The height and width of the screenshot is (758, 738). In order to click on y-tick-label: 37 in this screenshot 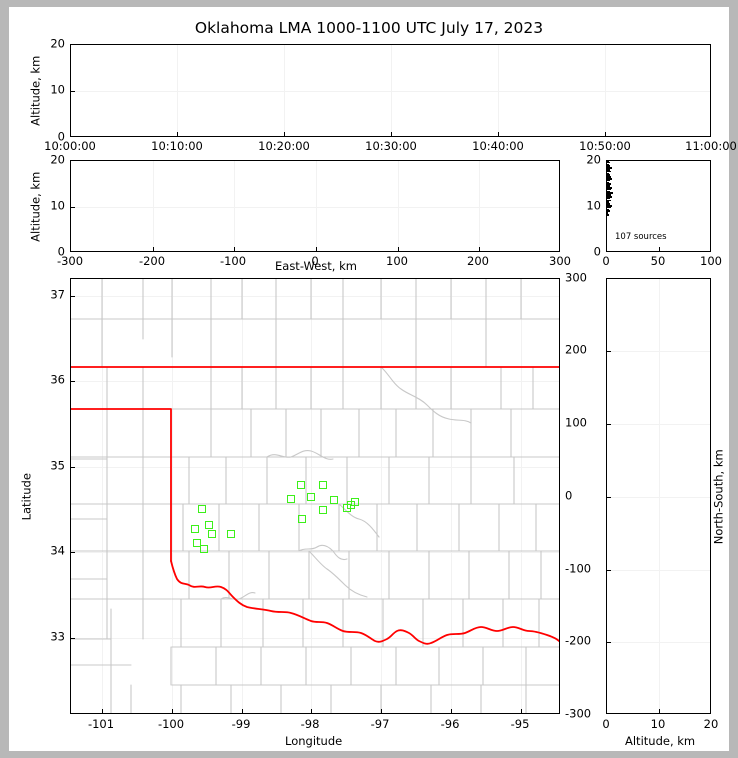, I will do `click(57, 294)`.